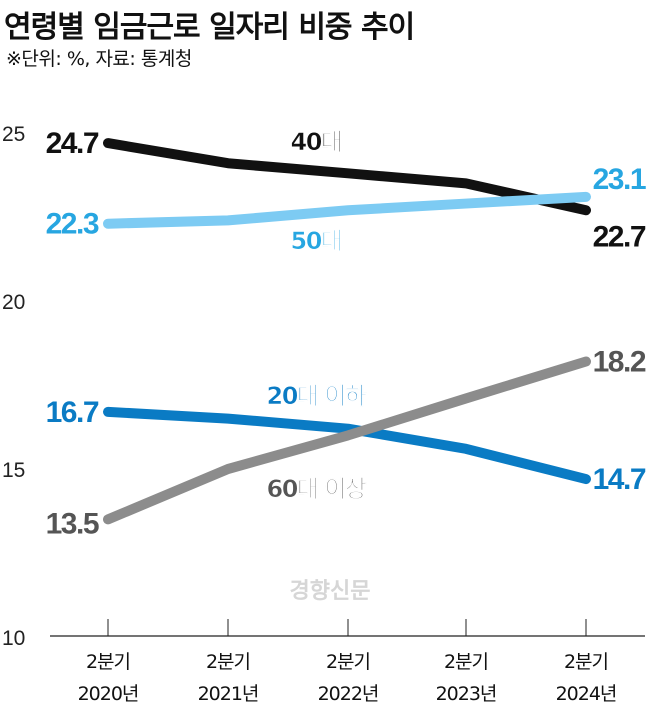  What do you see at coordinates (13, 134) in the screenshot?
I see `y-tick-label: 25` at bounding box center [13, 134].